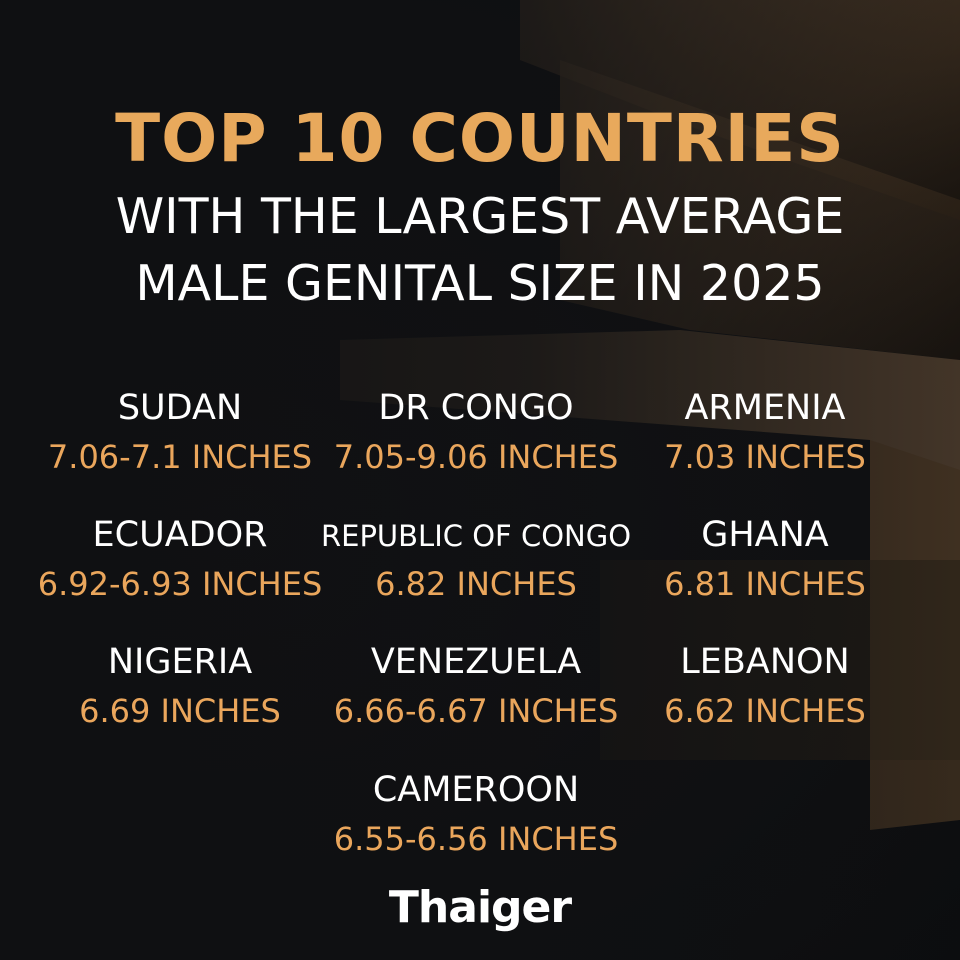 Image resolution: width=960 pixels, height=960 pixels. What do you see at coordinates (480, 907) in the screenshot?
I see `brand-logo: Thaiger` at bounding box center [480, 907].